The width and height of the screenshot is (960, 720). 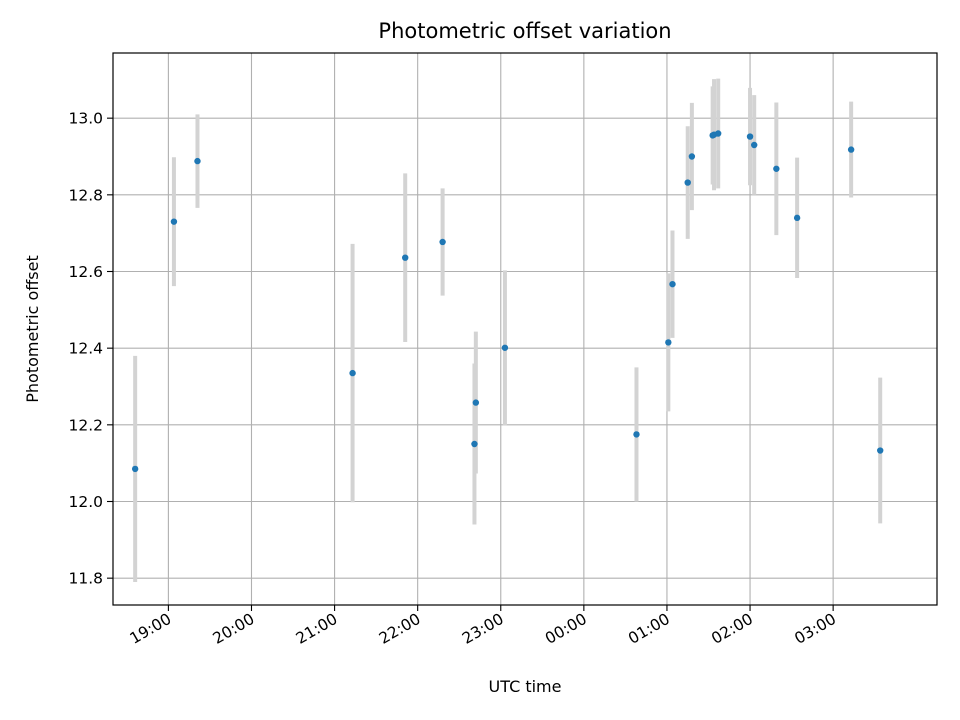 What do you see at coordinates (85, 272) in the screenshot?
I see `y-tick-label: 12.6` at bounding box center [85, 272].